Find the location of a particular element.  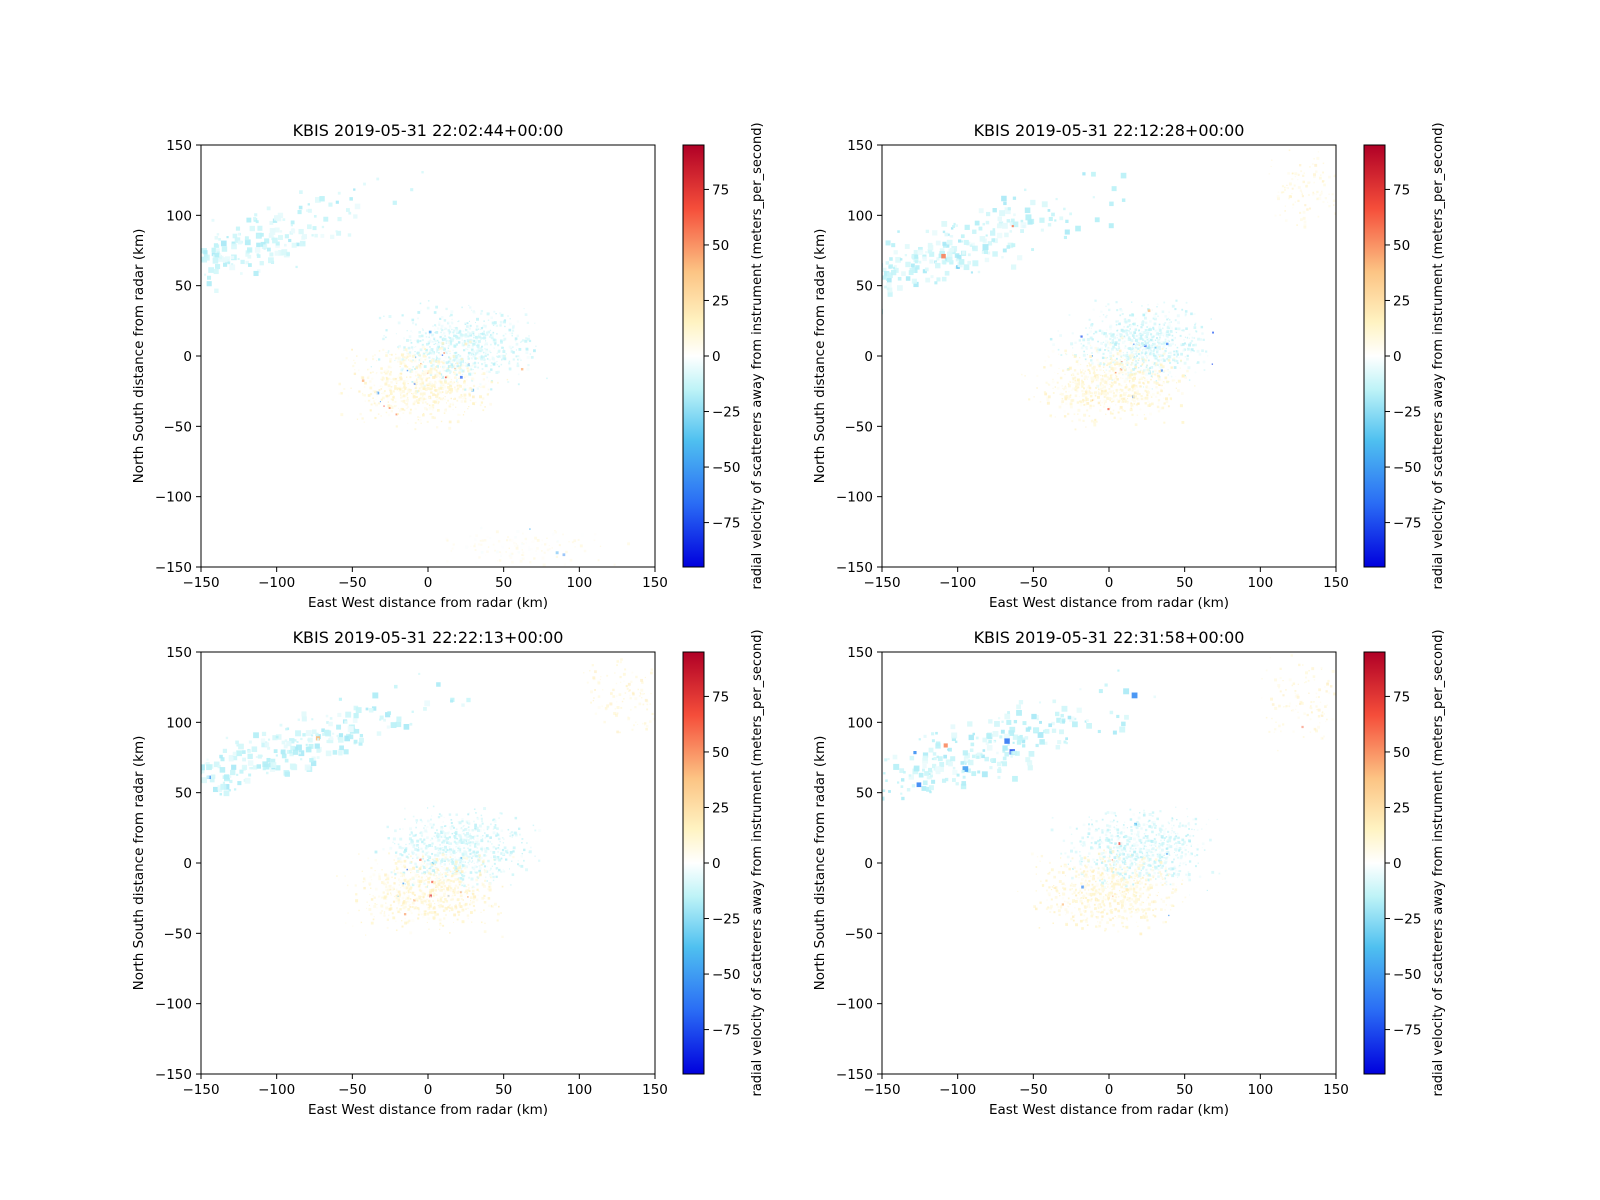

y-tick-label: 0 is located at coordinates (187, 357).